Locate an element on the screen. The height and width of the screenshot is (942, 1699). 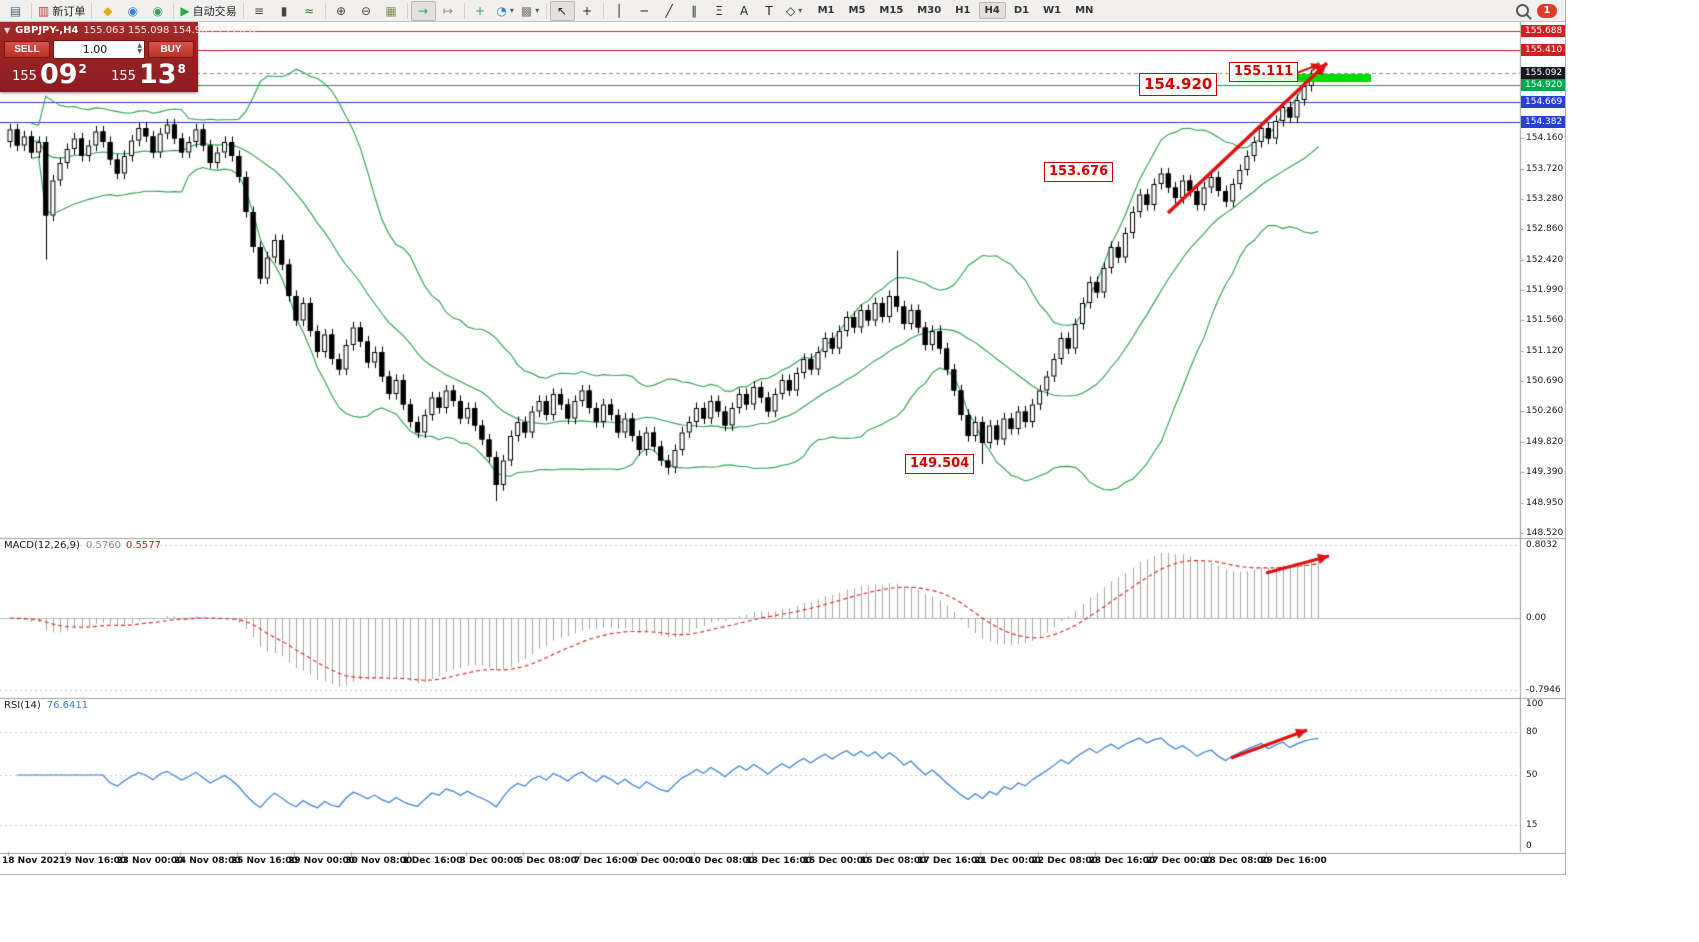
macd-tick-label: 0.00 is located at coordinates (1536, 618).